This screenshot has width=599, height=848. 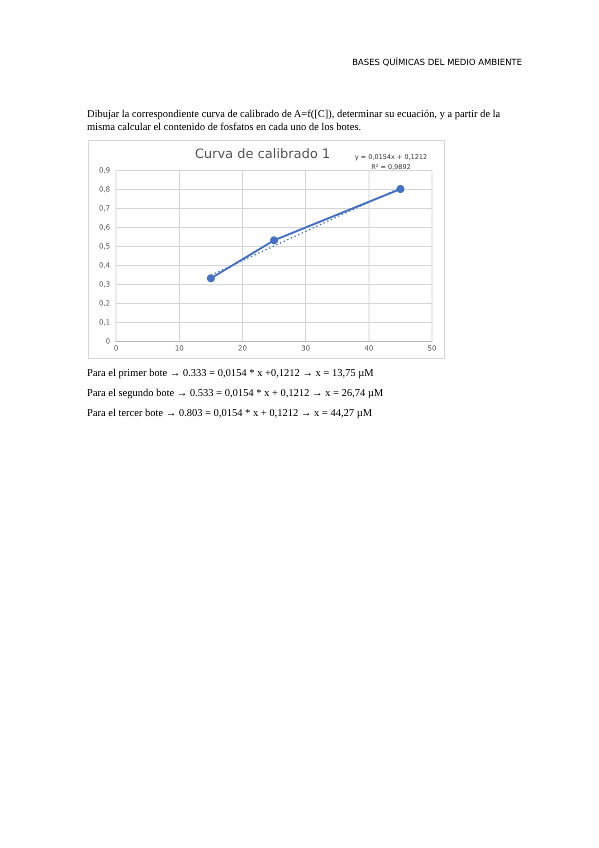 What do you see at coordinates (230, 414) in the screenshot?
I see `text: Para el tercer bote → 0.803 = 0,0154 * x + 0,1212 → x = 44,27 µM` at bounding box center [230, 414].